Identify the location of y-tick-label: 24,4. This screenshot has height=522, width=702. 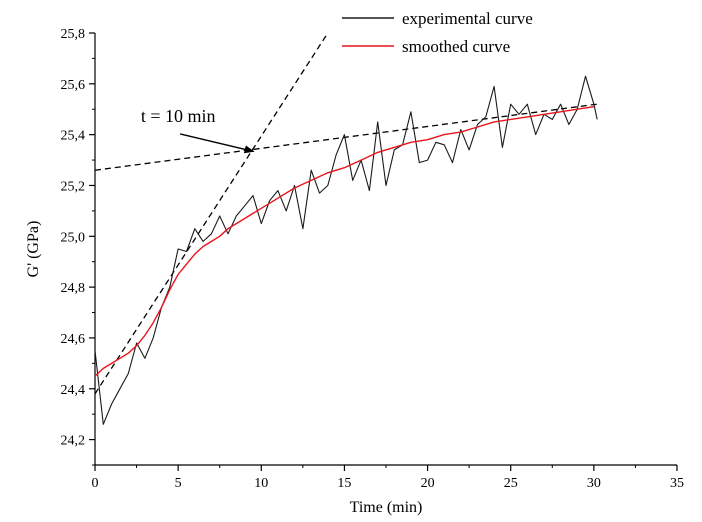
(73, 390).